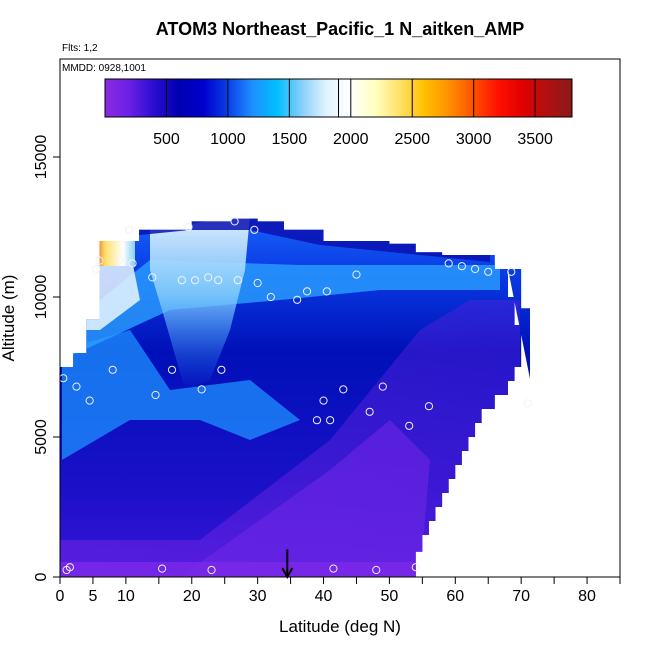 The height and width of the screenshot is (650, 650). What do you see at coordinates (228, 139) in the screenshot?
I see `colorbar-tick-label: 1000` at bounding box center [228, 139].